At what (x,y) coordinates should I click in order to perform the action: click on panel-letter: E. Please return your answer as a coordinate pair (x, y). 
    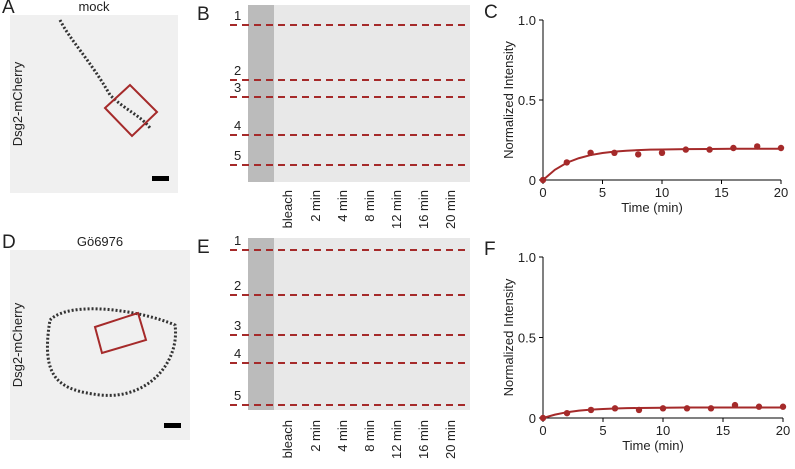
    Looking at the image, I should click on (203, 247).